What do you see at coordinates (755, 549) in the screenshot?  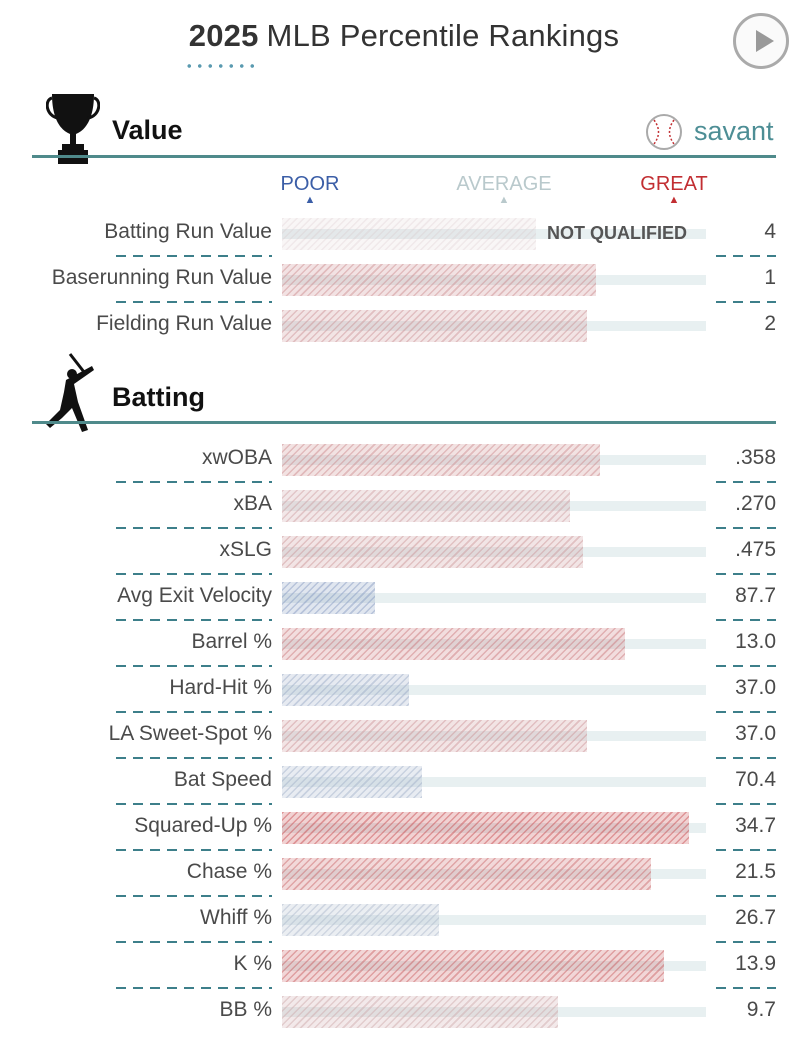 I see `metric-value-xslg: .475` at bounding box center [755, 549].